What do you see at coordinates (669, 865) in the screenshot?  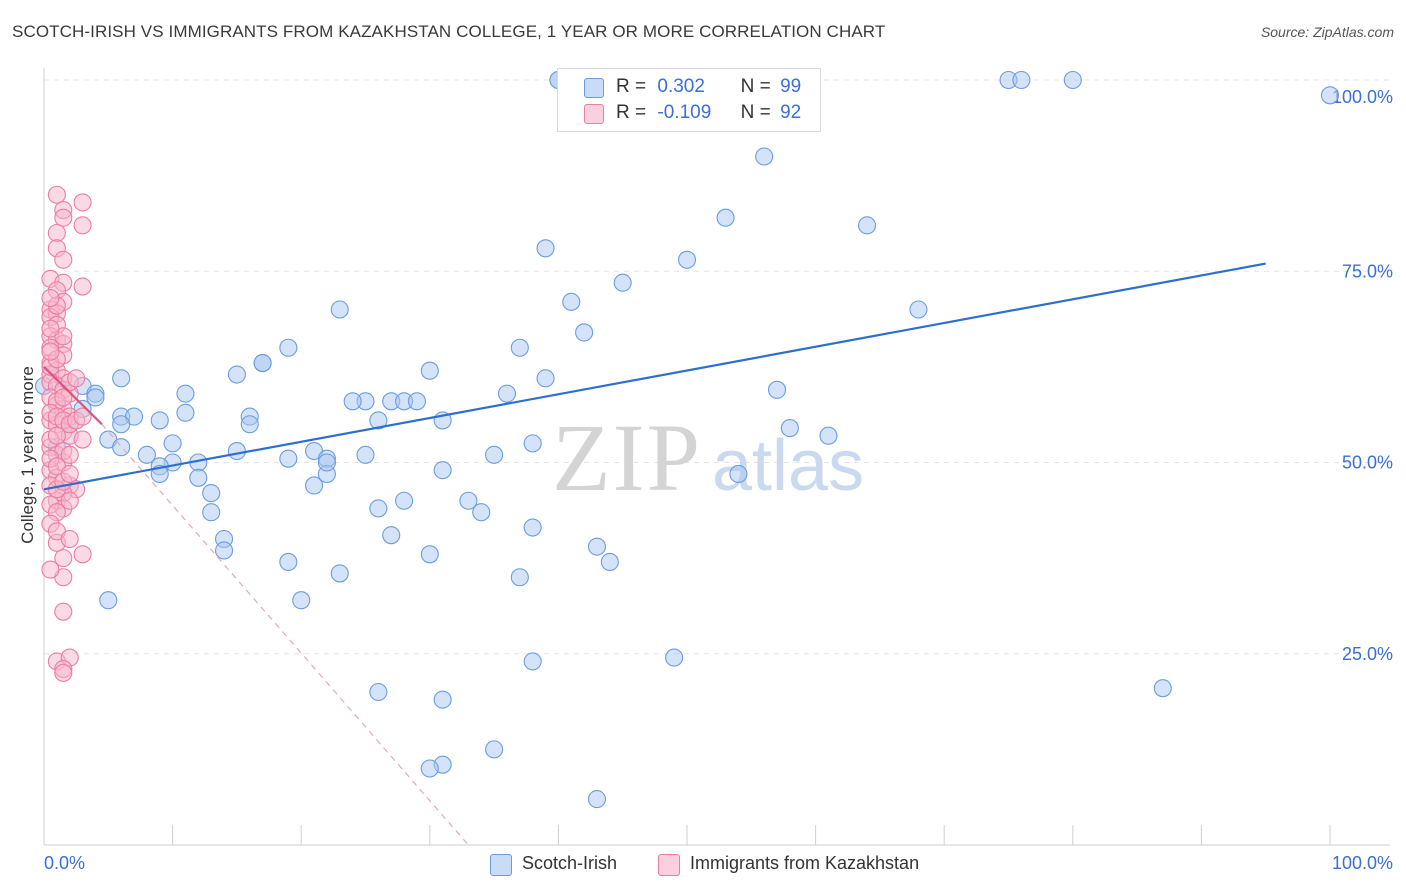 I see `bottom-swatch-pink` at bounding box center [669, 865].